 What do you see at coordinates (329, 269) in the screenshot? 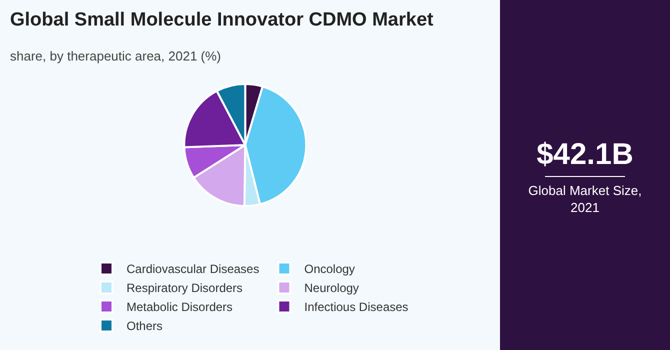
I see `legend-label: Oncology` at bounding box center [329, 269].